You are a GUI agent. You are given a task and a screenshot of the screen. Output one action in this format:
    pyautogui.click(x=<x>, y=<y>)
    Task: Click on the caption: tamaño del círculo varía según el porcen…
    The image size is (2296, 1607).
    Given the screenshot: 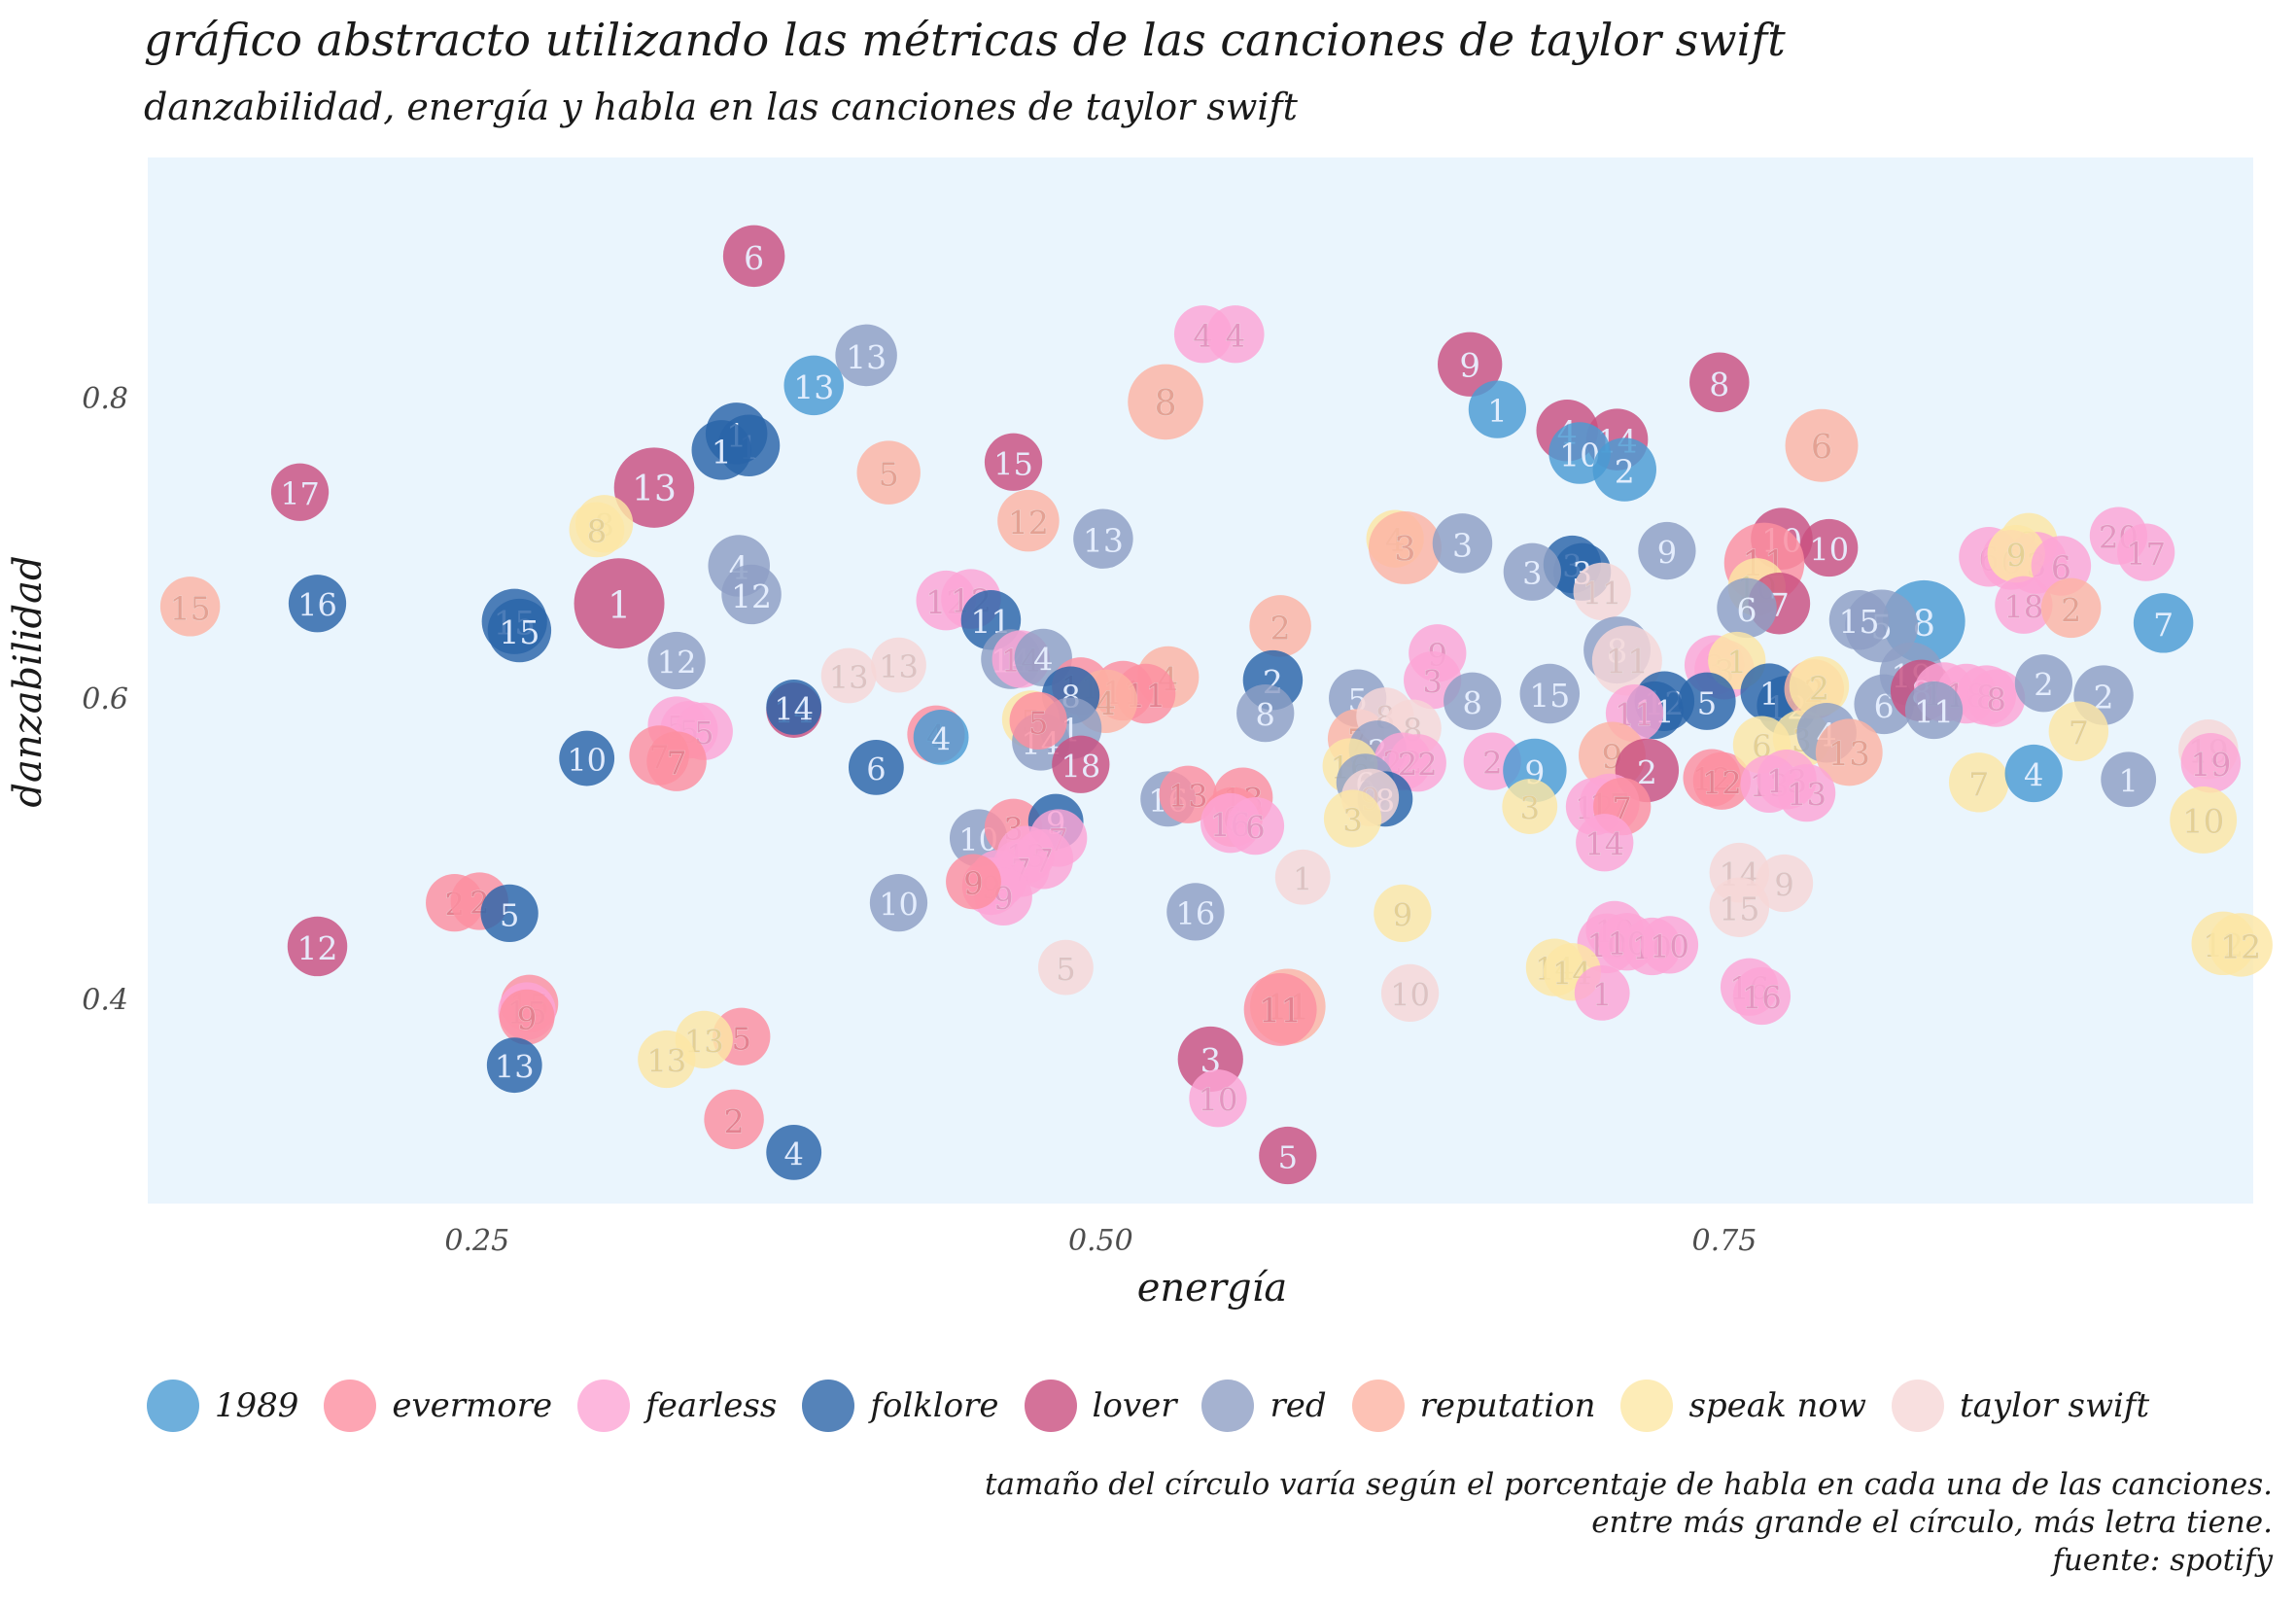 What is the action you would take?
    pyautogui.click(x=1629, y=1523)
    